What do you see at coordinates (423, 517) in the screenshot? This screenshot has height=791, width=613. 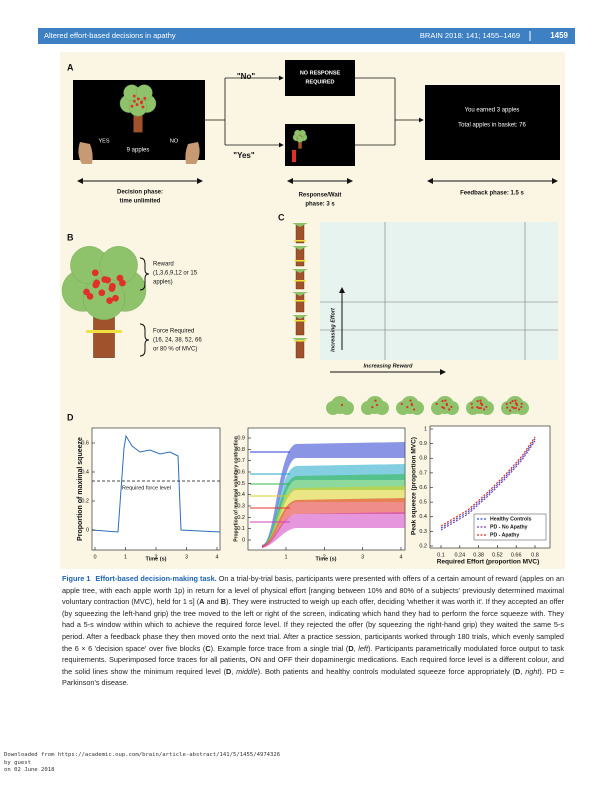 I see `y-tick-label: 0.4` at bounding box center [423, 517].